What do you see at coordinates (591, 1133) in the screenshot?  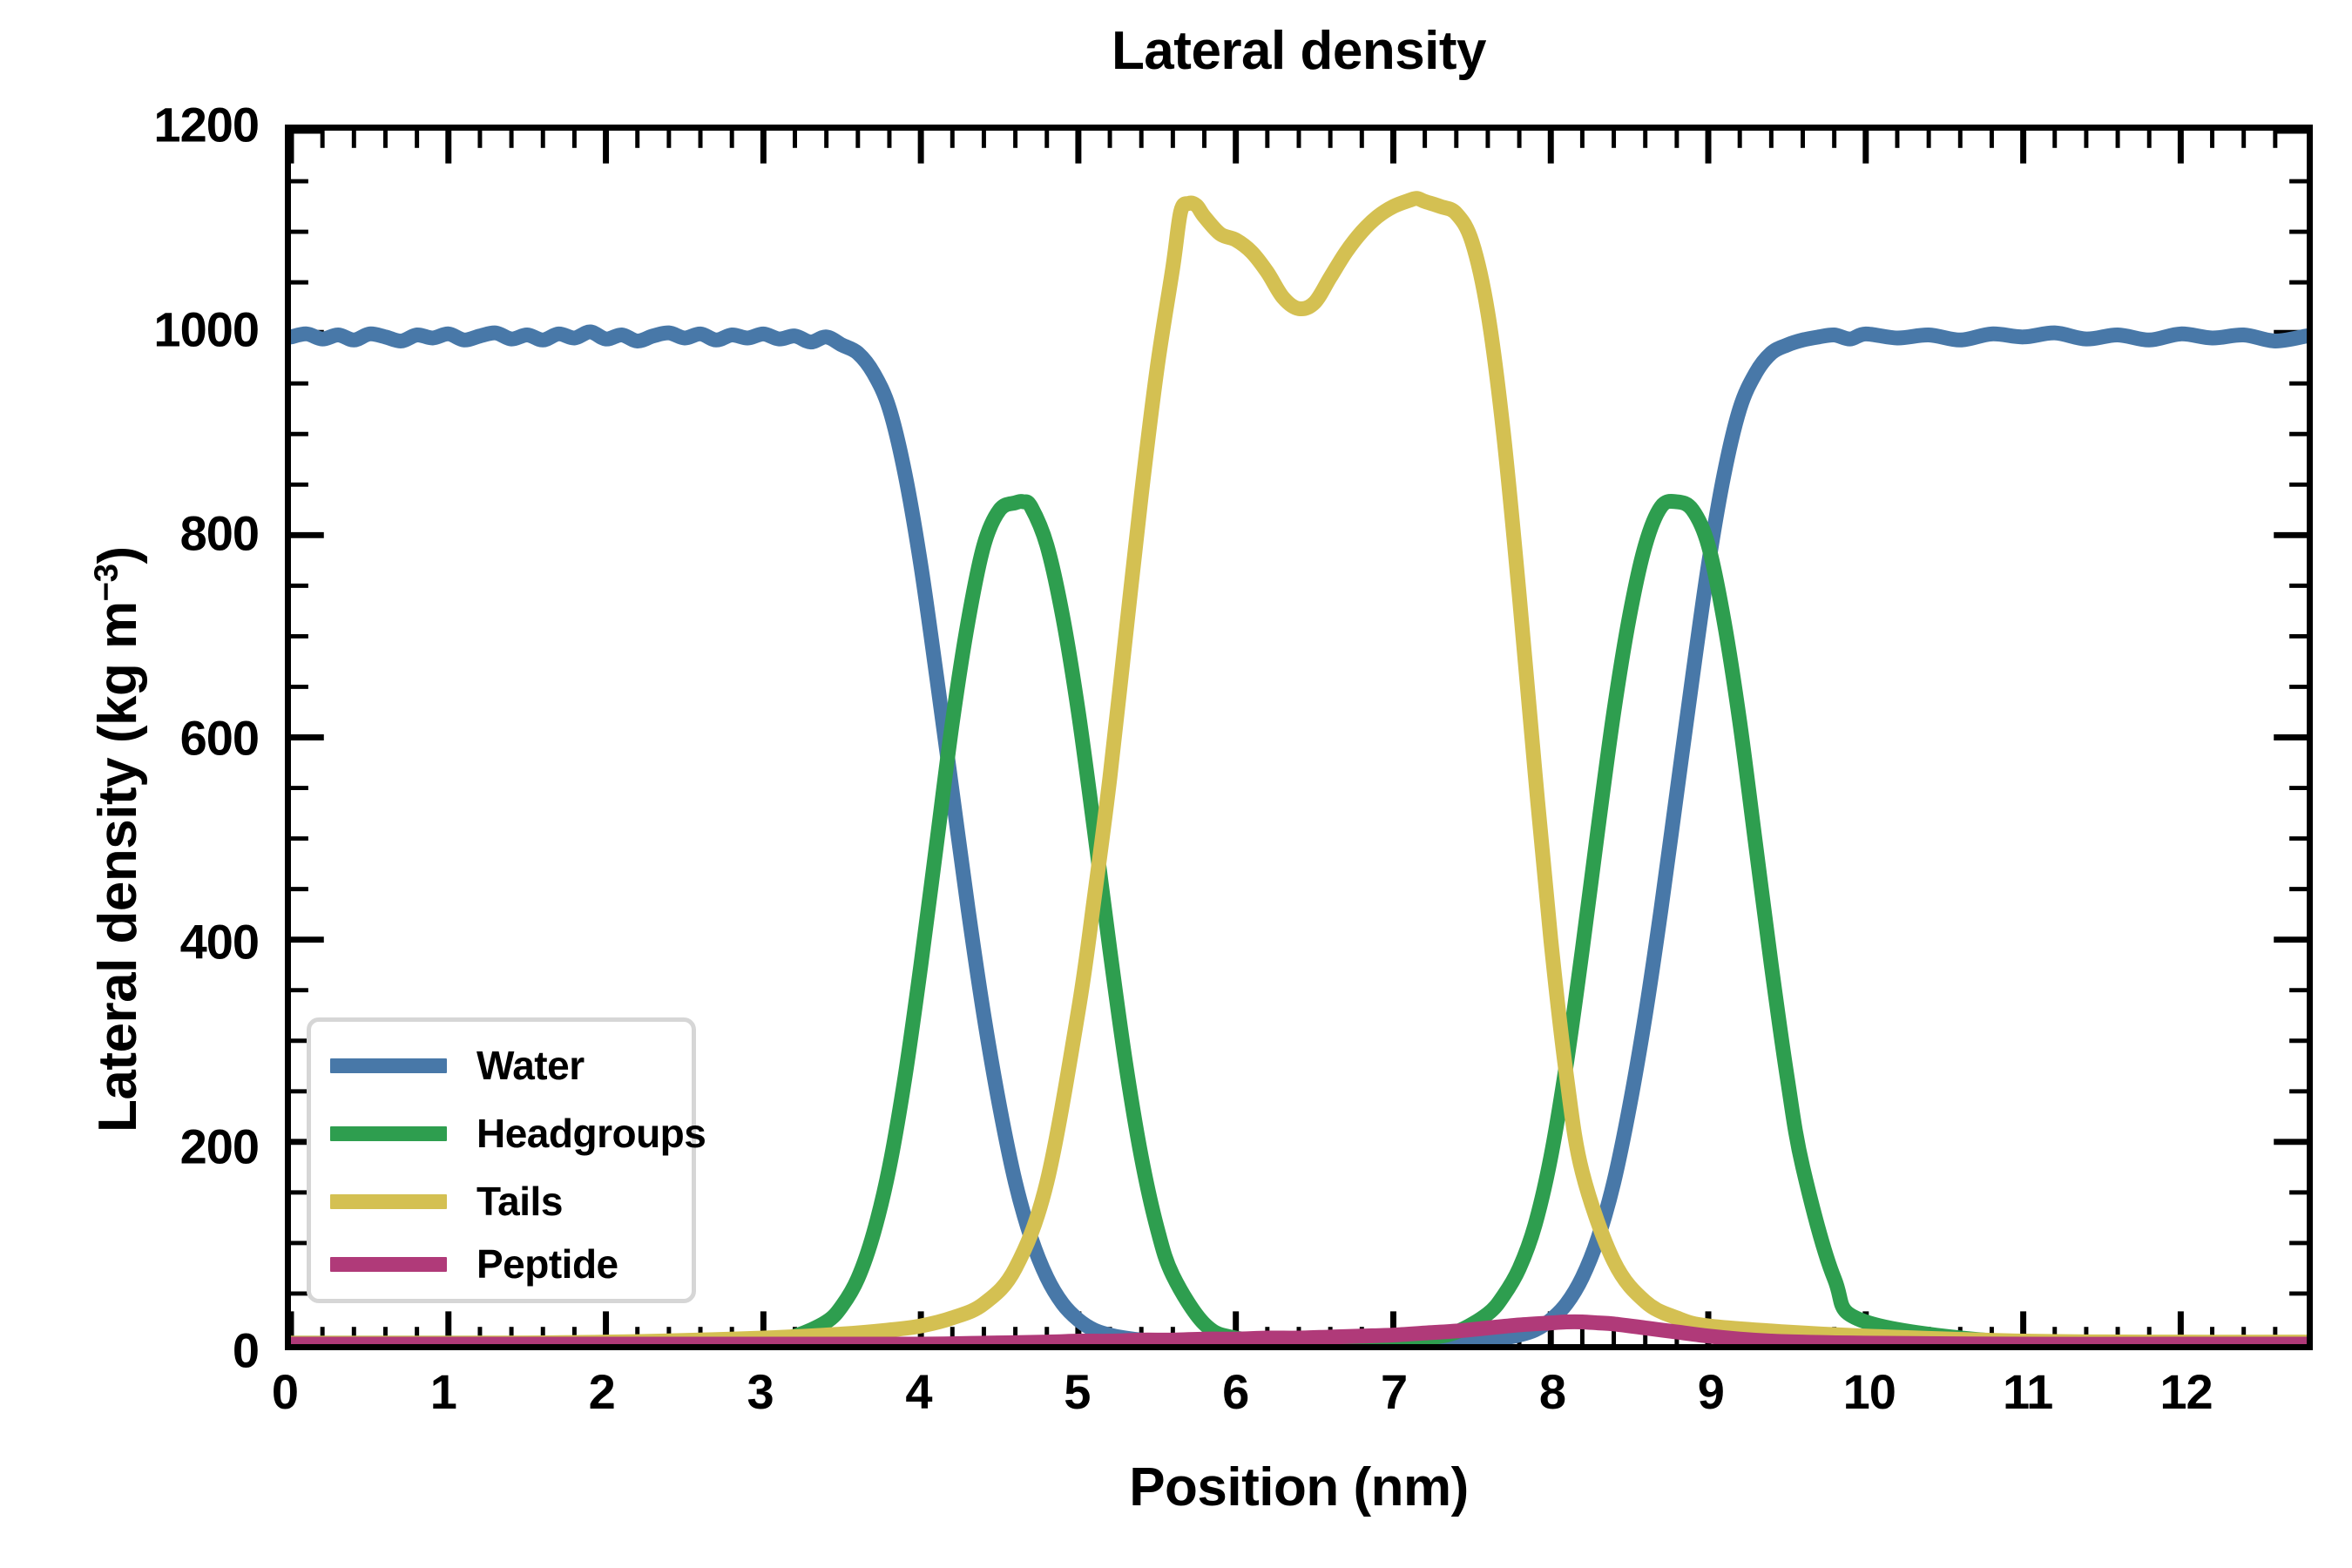 I see `legend-label: Headgroups` at bounding box center [591, 1133].